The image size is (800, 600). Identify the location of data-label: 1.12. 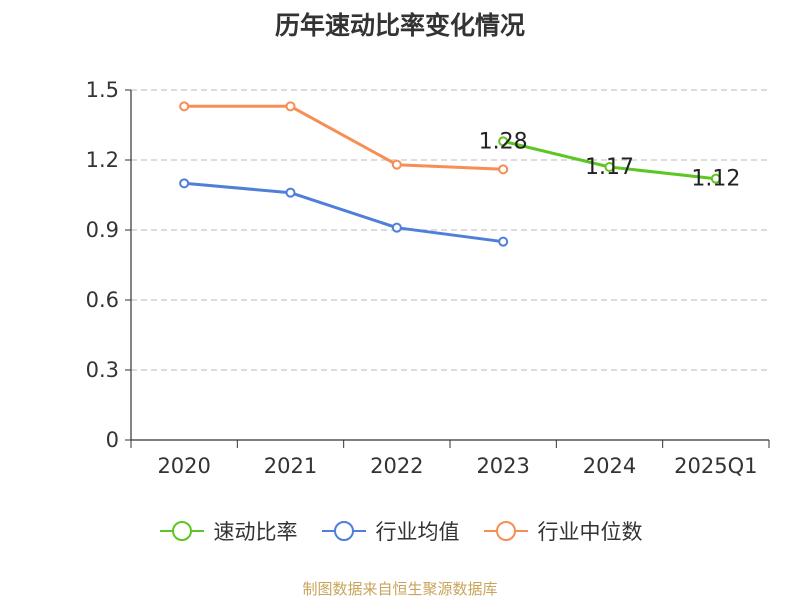
(715, 179).